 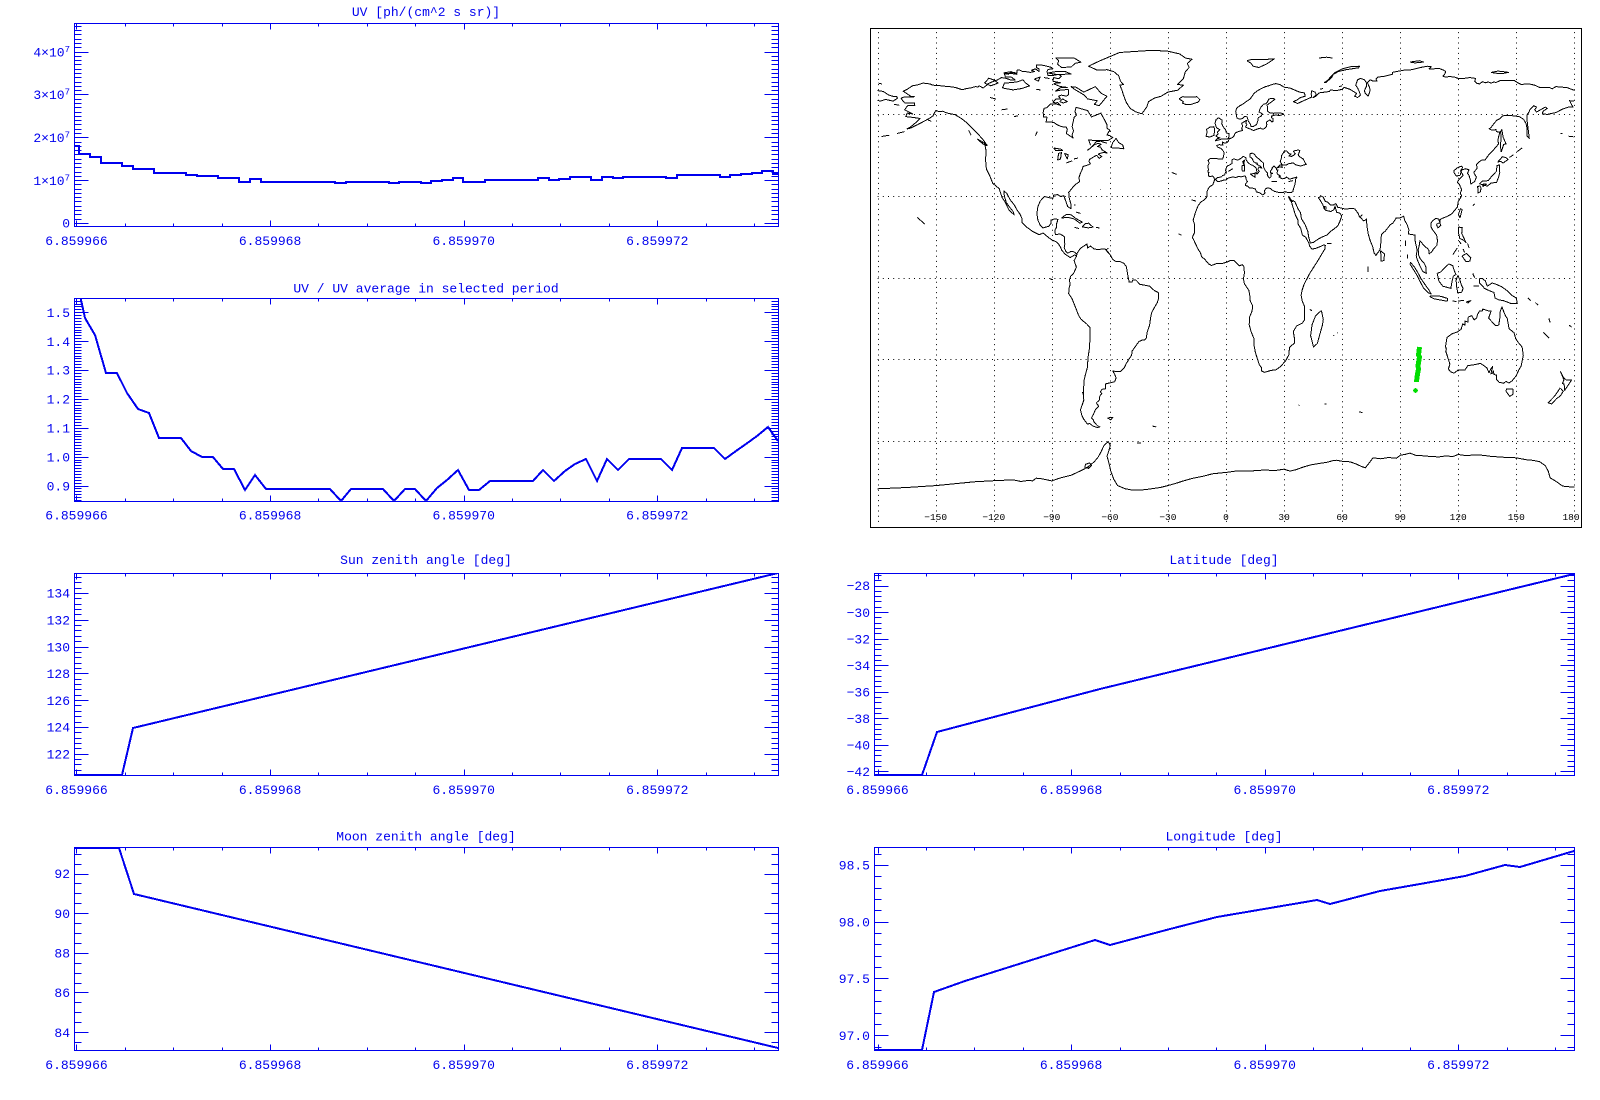 What do you see at coordinates (58, 371) in the screenshot?
I see `svg-text: 1.3` at bounding box center [58, 371].